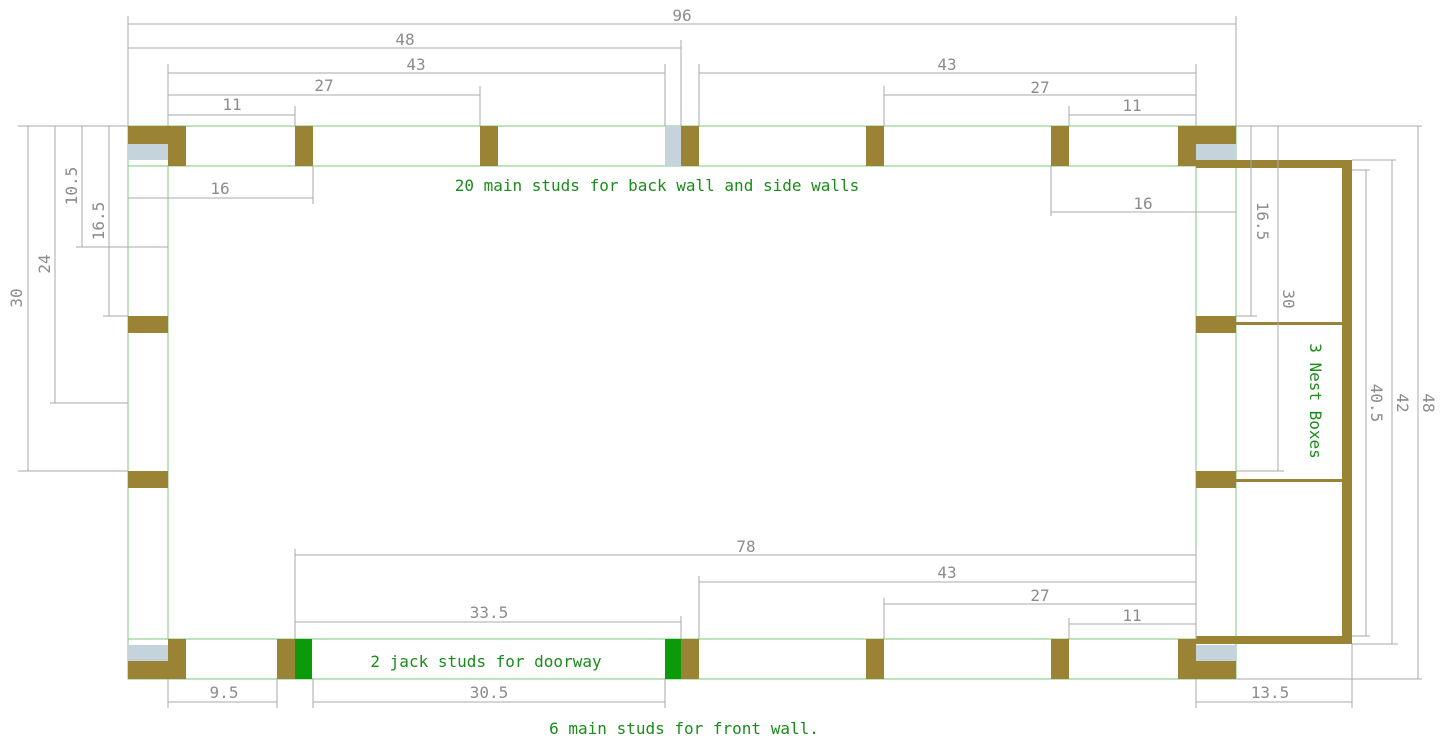 The image size is (1440, 743). What do you see at coordinates (681, 15) in the screenshot?
I see `dim-top-96: 96` at bounding box center [681, 15].